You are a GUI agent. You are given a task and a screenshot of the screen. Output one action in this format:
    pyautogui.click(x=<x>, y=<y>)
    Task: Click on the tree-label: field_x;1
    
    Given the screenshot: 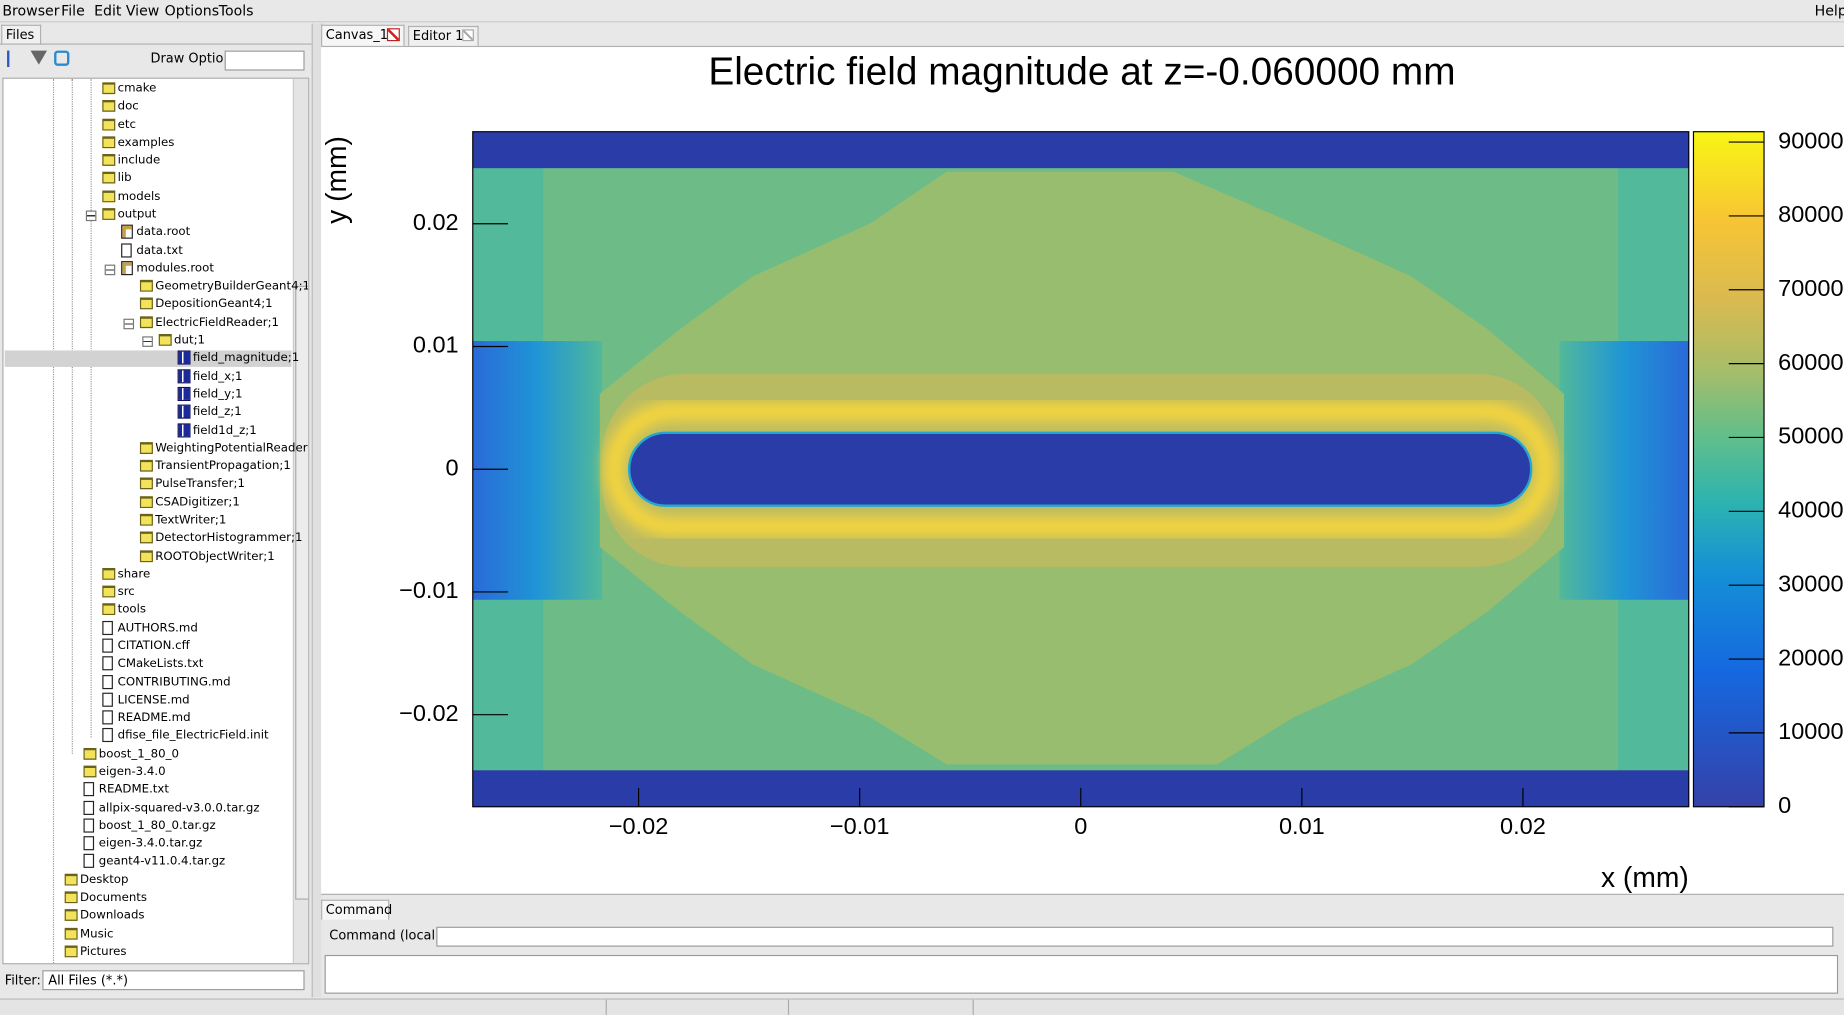 What is the action you would take?
    pyautogui.click(x=217, y=376)
    